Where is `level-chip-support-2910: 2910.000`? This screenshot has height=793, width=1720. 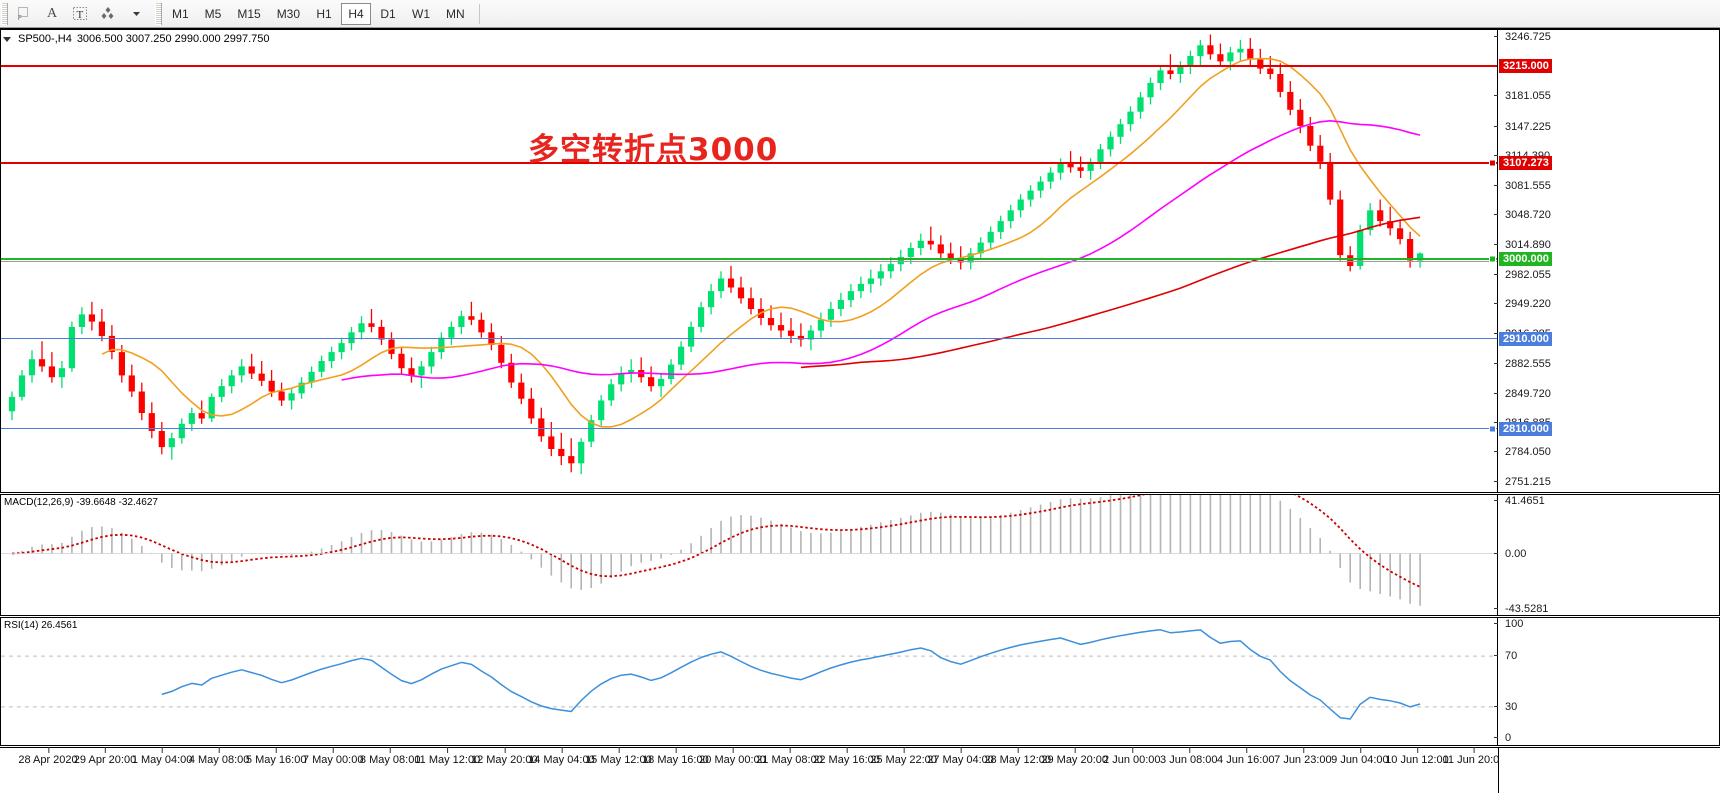
level-chip-support-2910: 2910.000 is located at coordinates (1525, 339).